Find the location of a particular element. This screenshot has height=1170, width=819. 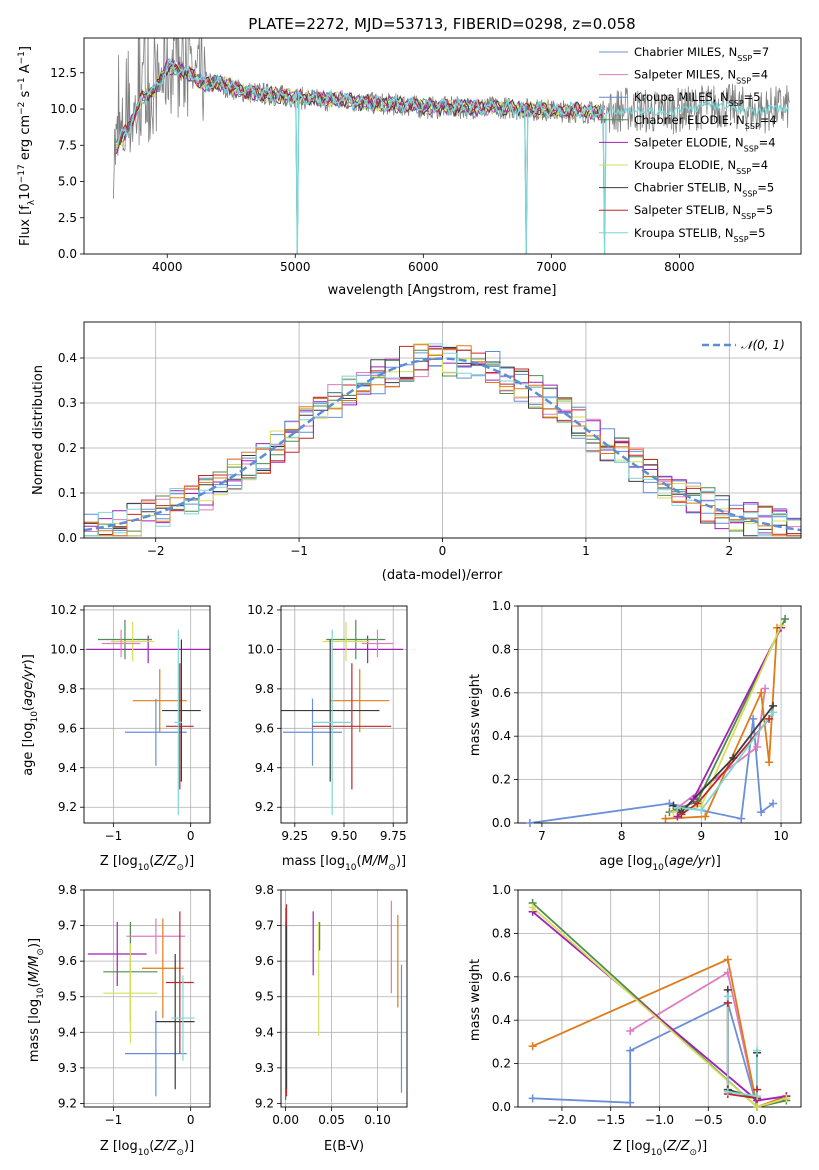

x-tick-label: 2 is located at coordinates (729, 551).